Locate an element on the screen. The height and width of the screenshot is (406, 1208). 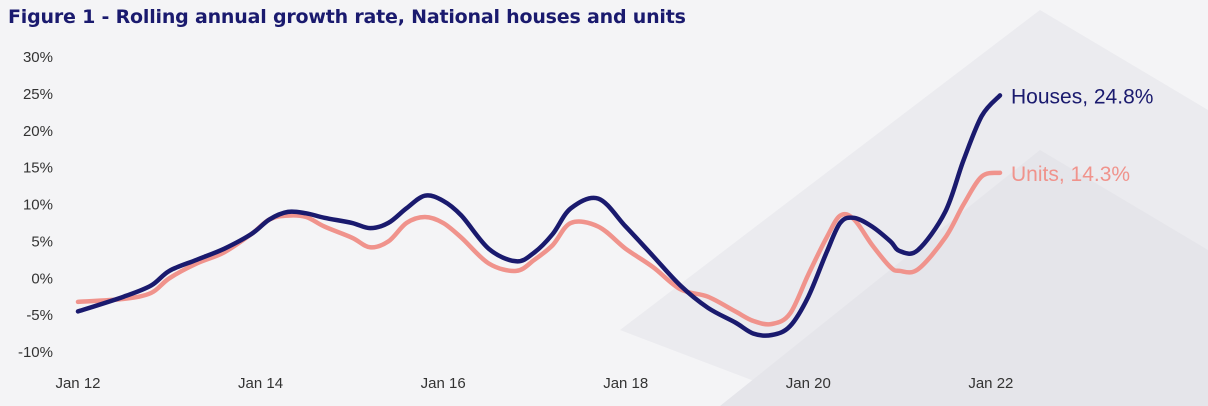
y-tick-label: -10% is located at coordinates (35, 352).